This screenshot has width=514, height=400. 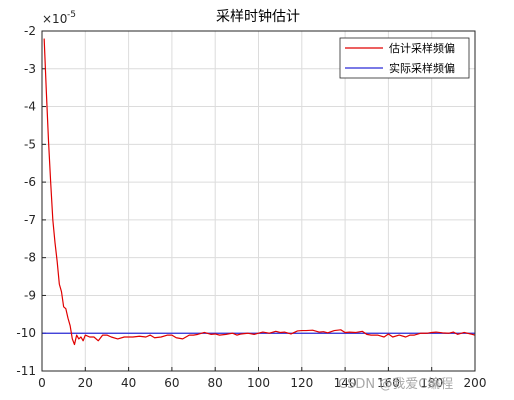 I want to click on x-tick-label: 180, so click(x=431, y=383).